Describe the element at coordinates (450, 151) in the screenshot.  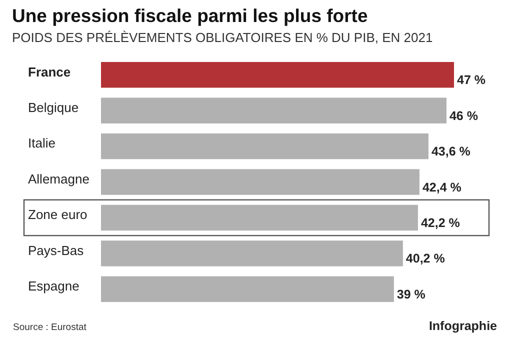
I see `data-label: 43,6 %` at that location.